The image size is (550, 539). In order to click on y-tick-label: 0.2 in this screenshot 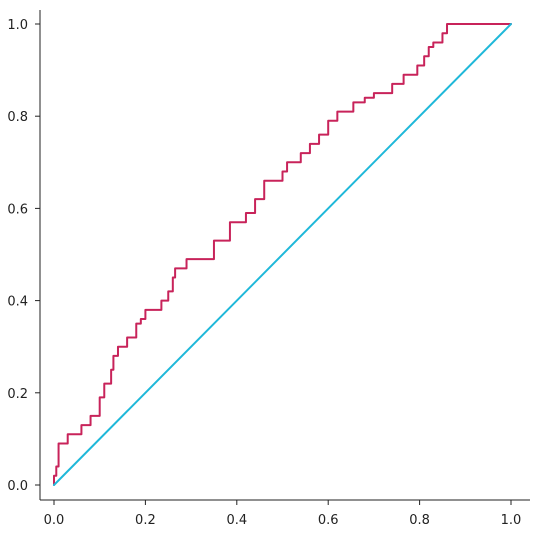, I will do `click(17, 394)`.